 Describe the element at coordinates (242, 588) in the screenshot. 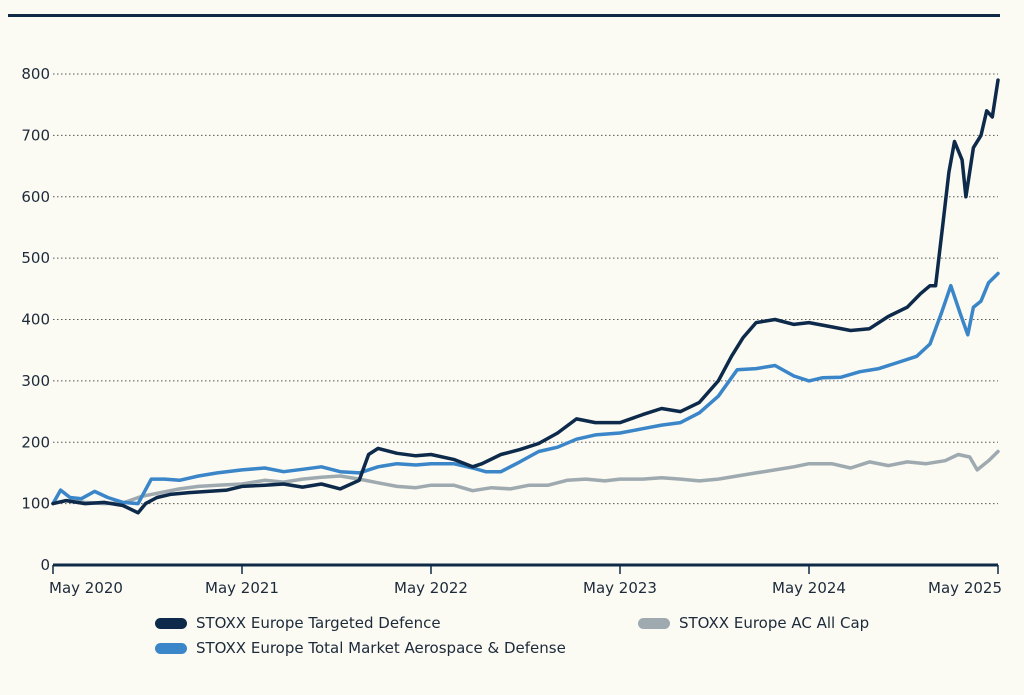

I see `x-tick-label: May 2021` at that location.